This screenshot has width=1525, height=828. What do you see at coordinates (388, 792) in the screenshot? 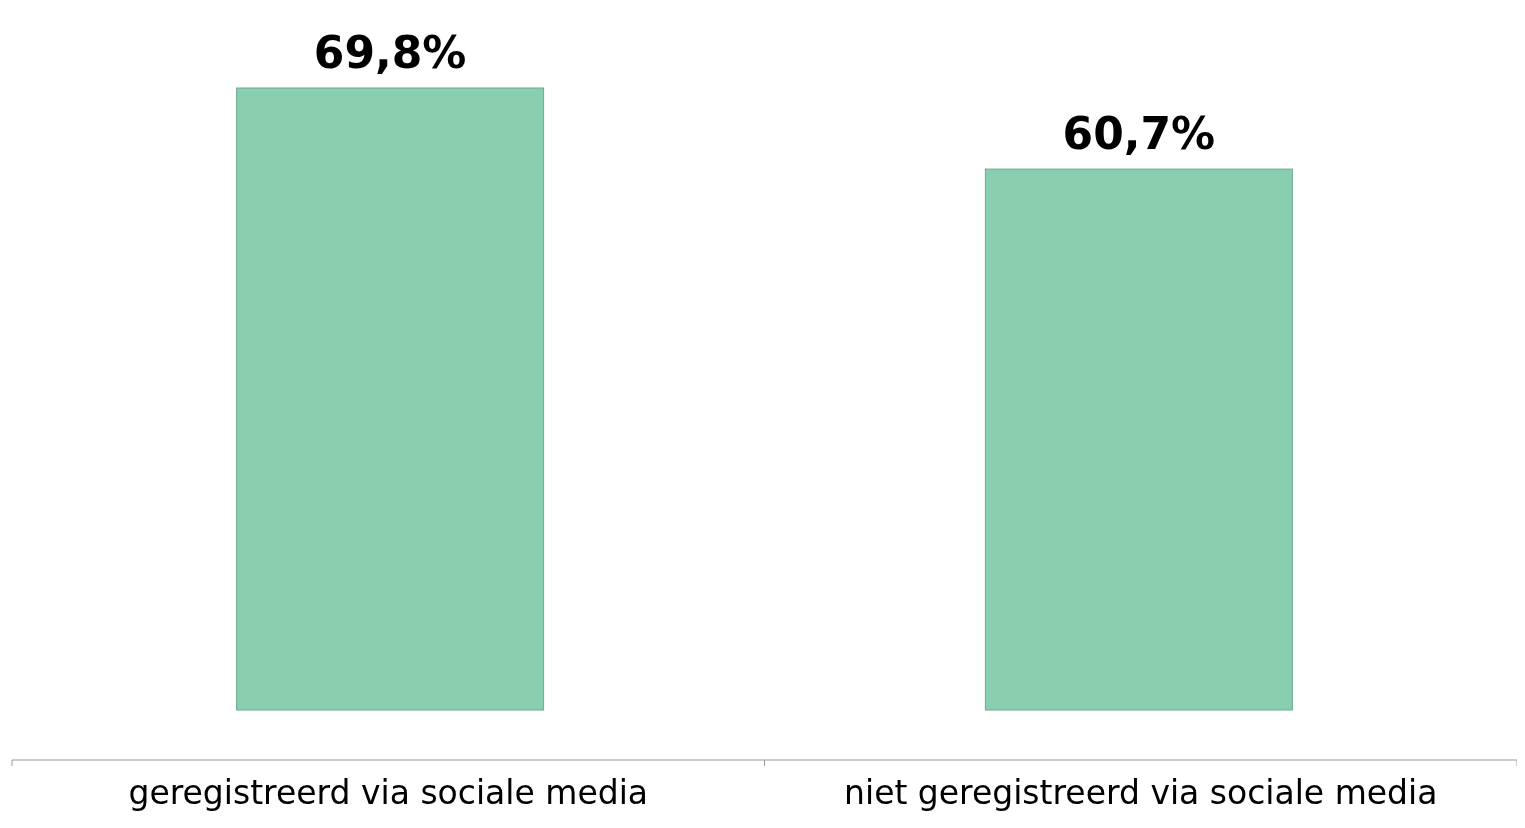
I see `x-tick-label: geregistreerd via sociale media` at bounding box center [388, 792].